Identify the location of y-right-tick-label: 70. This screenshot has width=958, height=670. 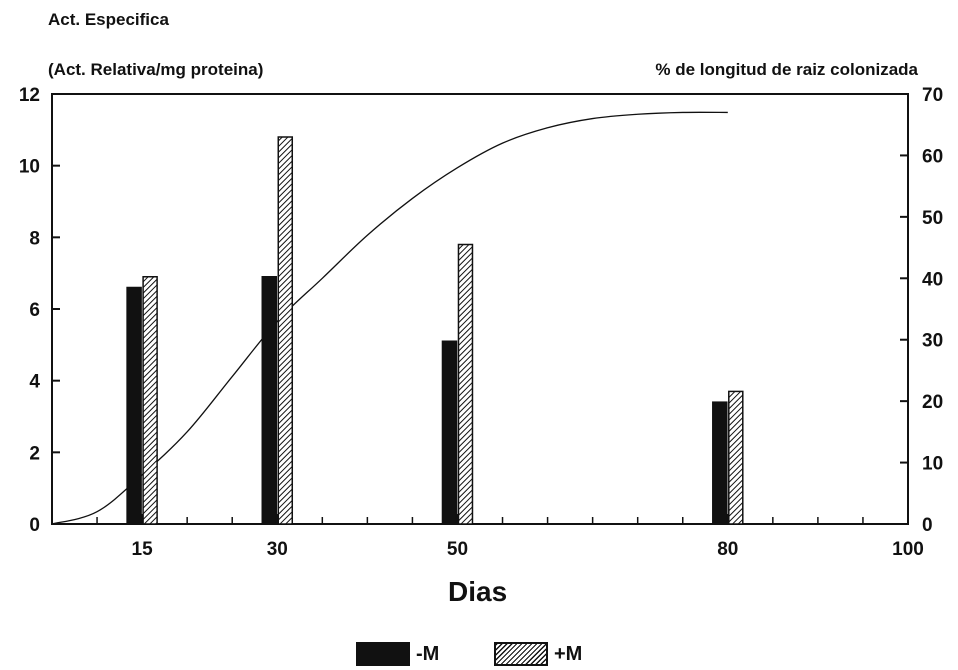
(932, 95).